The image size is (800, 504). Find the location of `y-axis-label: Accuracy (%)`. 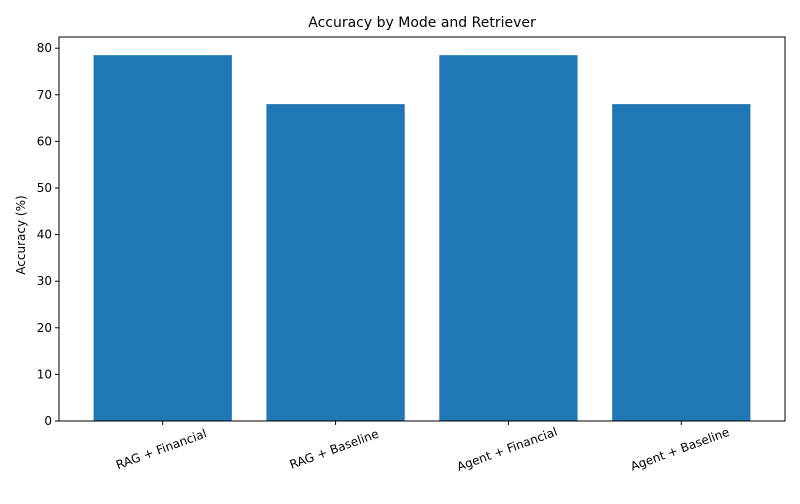

y-axis-label: Accuracy (%) is located at coordinates (21, 234).